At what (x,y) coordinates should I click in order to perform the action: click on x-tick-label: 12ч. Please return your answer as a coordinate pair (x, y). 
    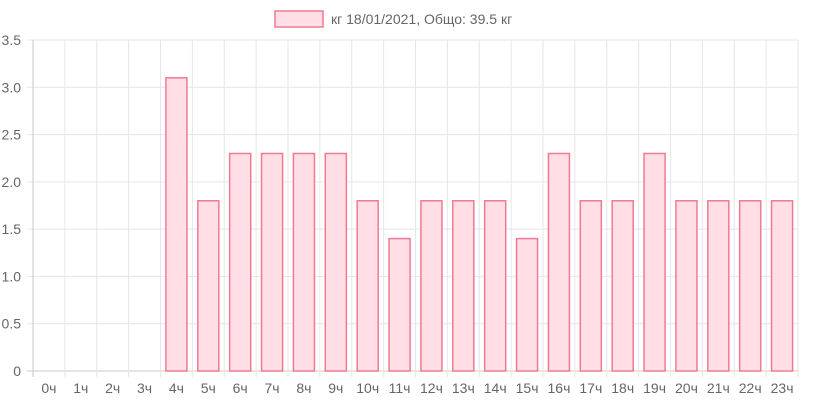
    Looking at the image, I should click on (431, 388).